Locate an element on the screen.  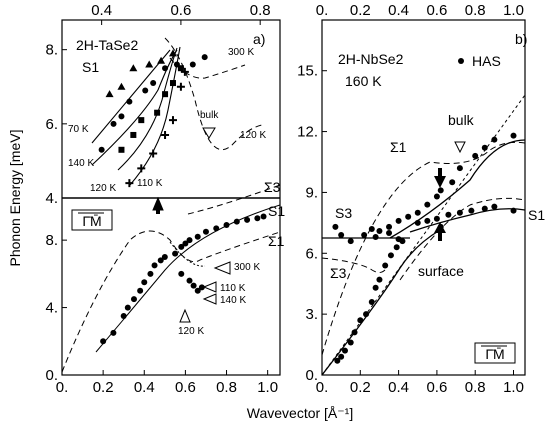
a_inset-ytick-0: 4. is located at coordinates (51, 198).